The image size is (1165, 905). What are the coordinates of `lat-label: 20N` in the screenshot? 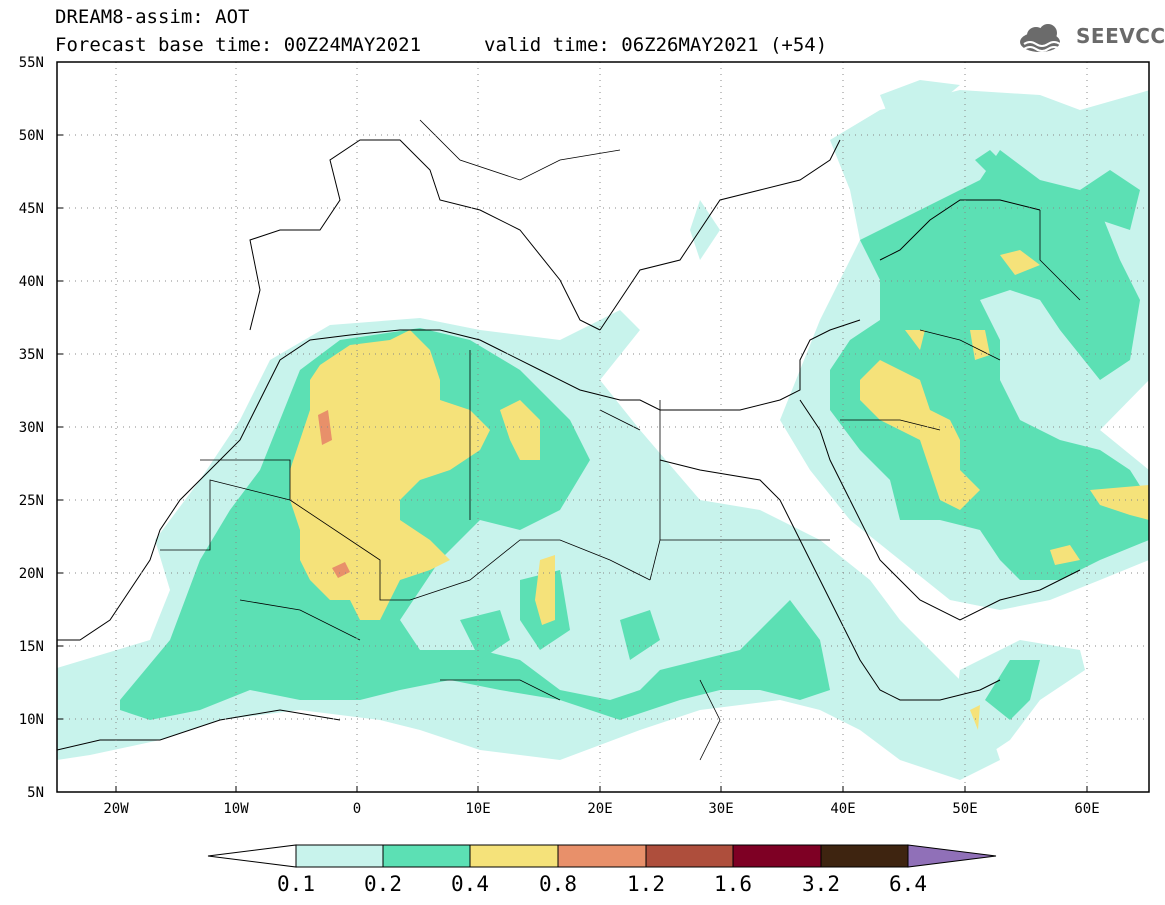 It's located at (31, 574).